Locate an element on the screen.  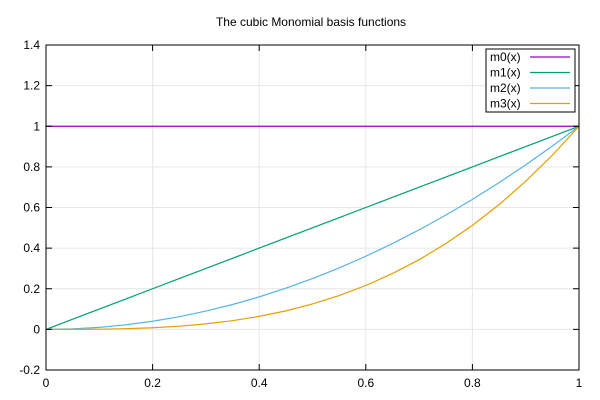
x-tick-label: 0.4 is located at coordinates (259, 383).